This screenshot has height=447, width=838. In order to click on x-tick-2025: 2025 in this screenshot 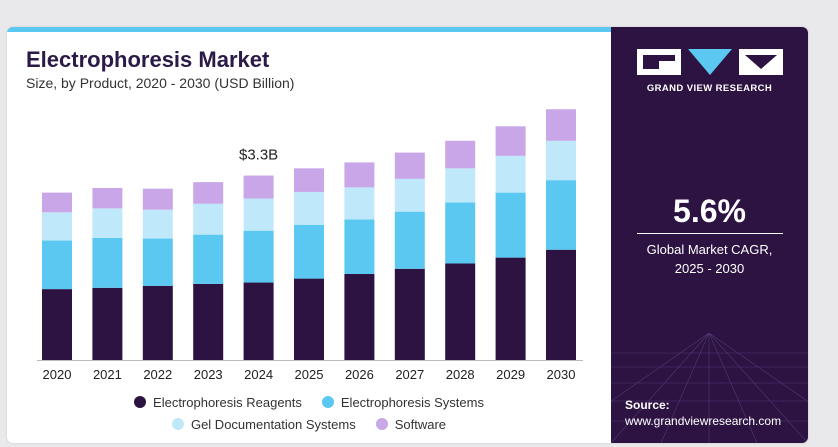, I will do `click(309, 374)`.